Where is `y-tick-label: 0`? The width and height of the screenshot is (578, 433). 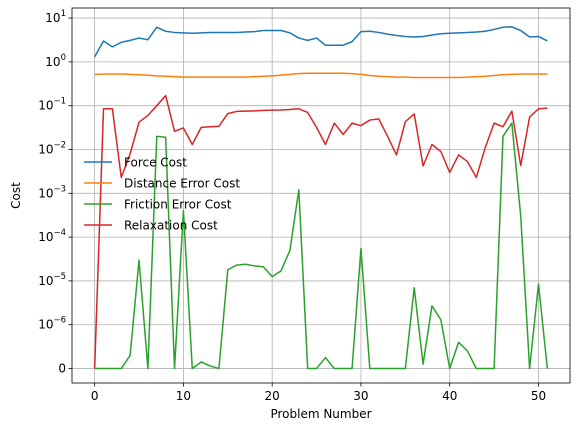
y-tick-label: 0 is located at coordinates (62, 369).